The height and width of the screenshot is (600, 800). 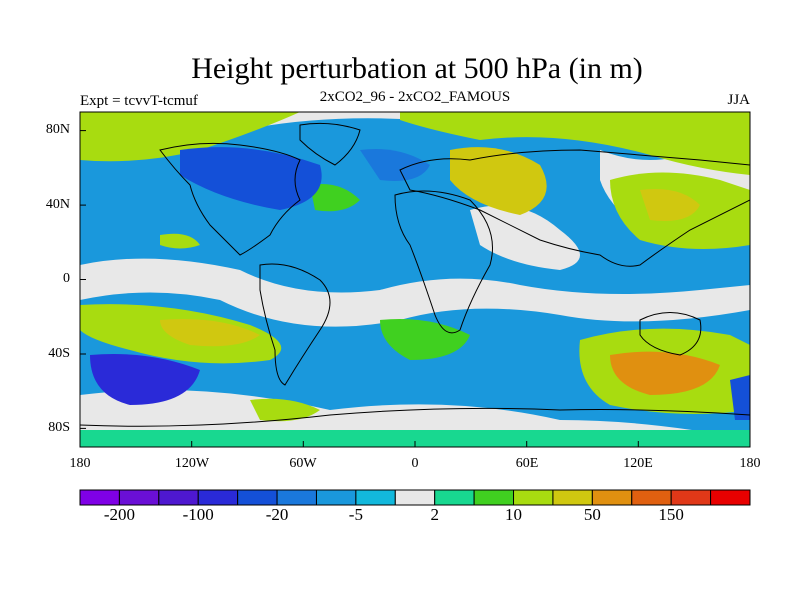 What do you see at coordinates (417, 68) in the screenshot?
I see `map-title: Height perturbation at 500 hPa (in m)` at bounding box center [417, 68].